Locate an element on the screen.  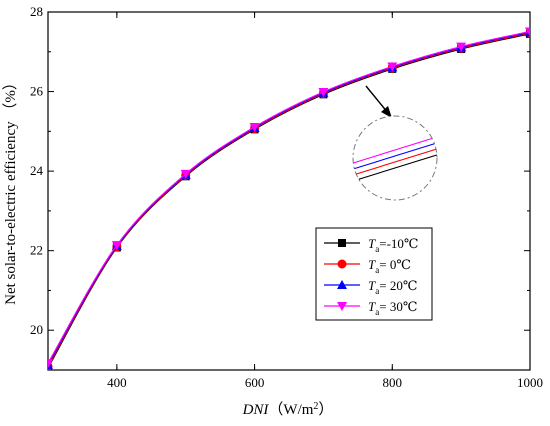
y-axis-title: Net solar-to-electric efficiency （%） is located at coordinates (10, 190).